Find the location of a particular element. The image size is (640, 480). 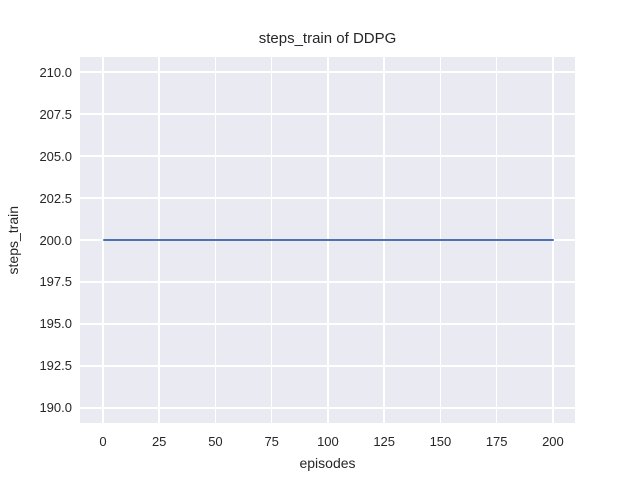

series-line-steps_train is located at coordinates (328, 240).